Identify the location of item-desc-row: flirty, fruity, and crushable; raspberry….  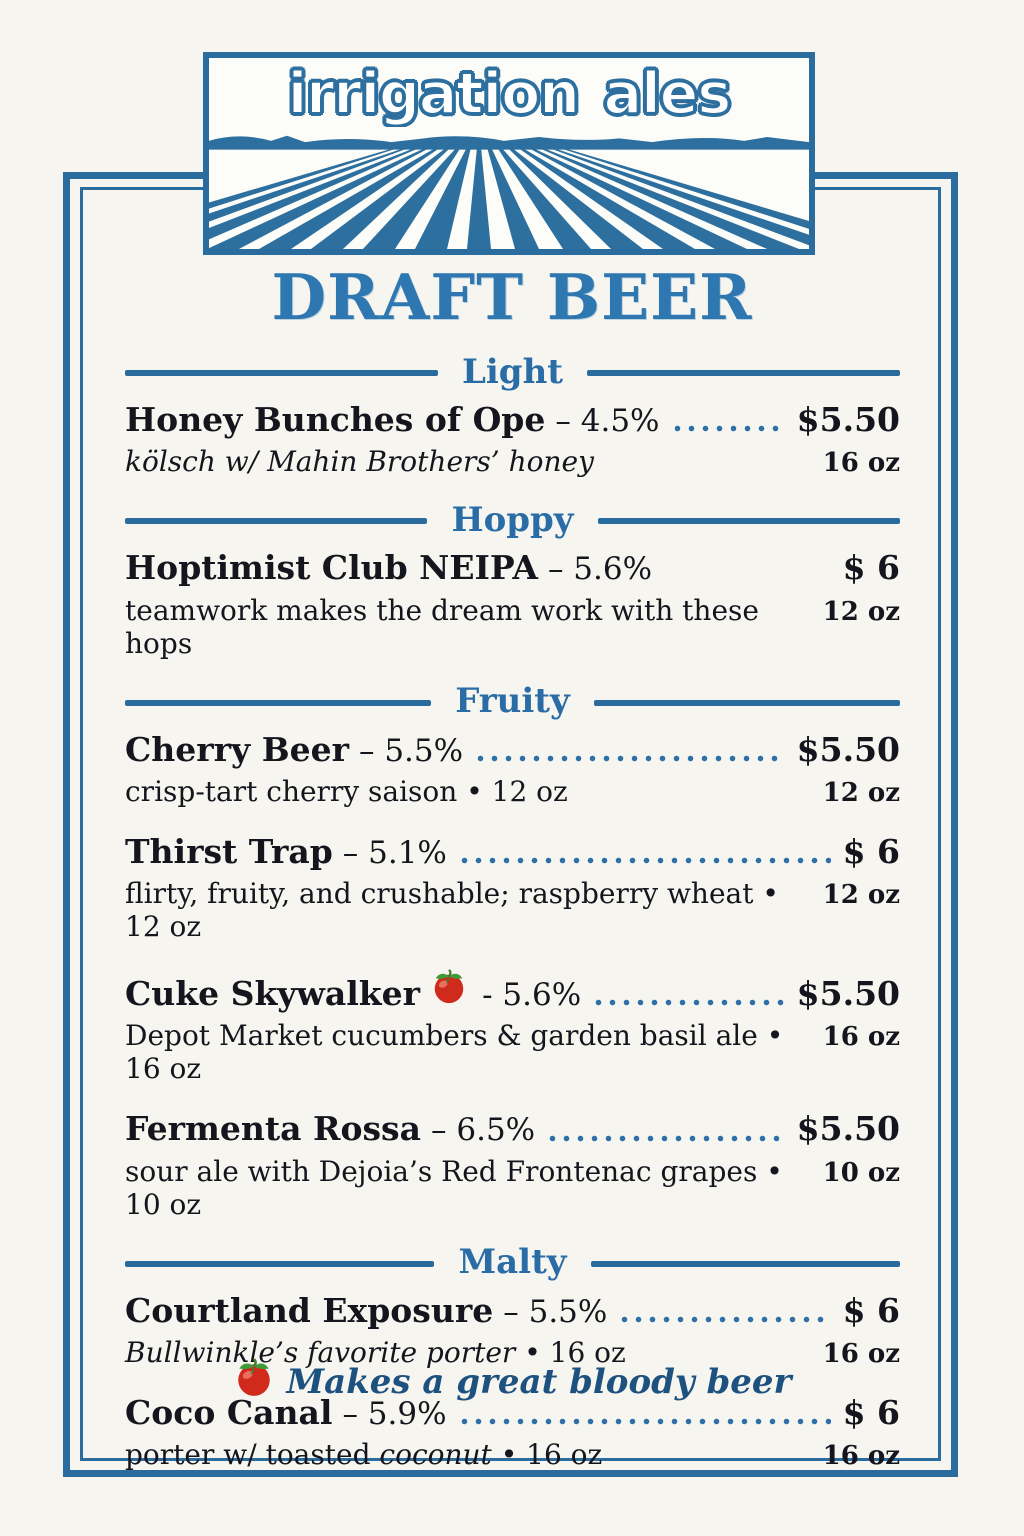
(512, 910).